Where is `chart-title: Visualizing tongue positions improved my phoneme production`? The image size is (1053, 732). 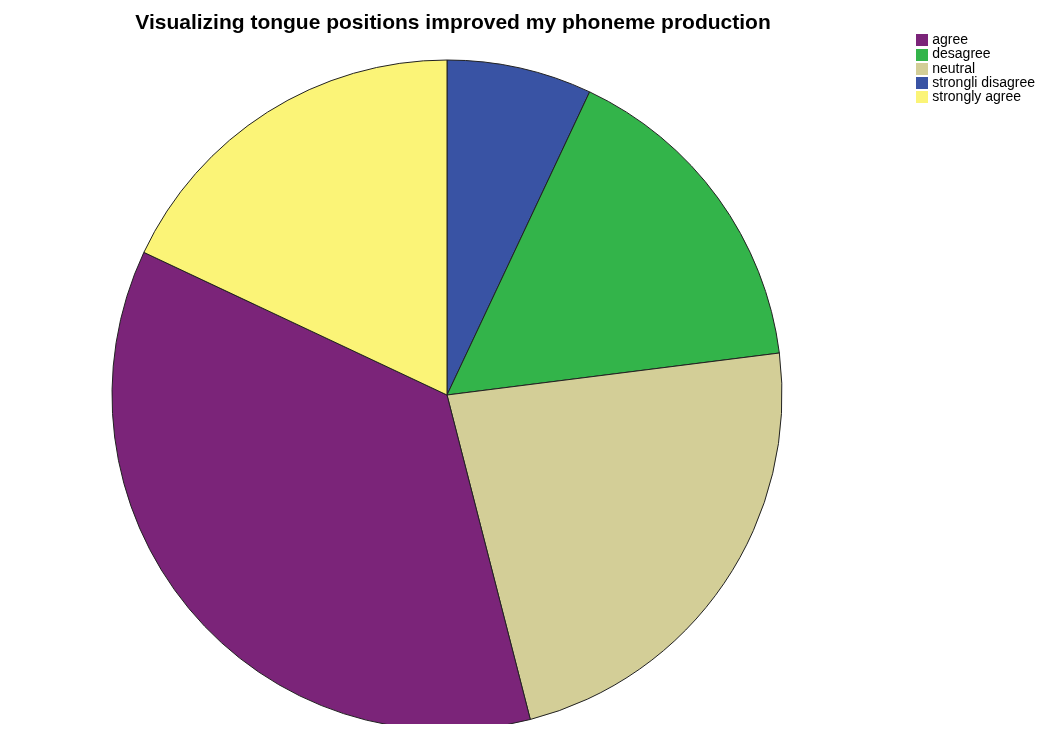 chart-title: Visualizing tongue positions improved my phoneme production is located at coordinates (453, 22).